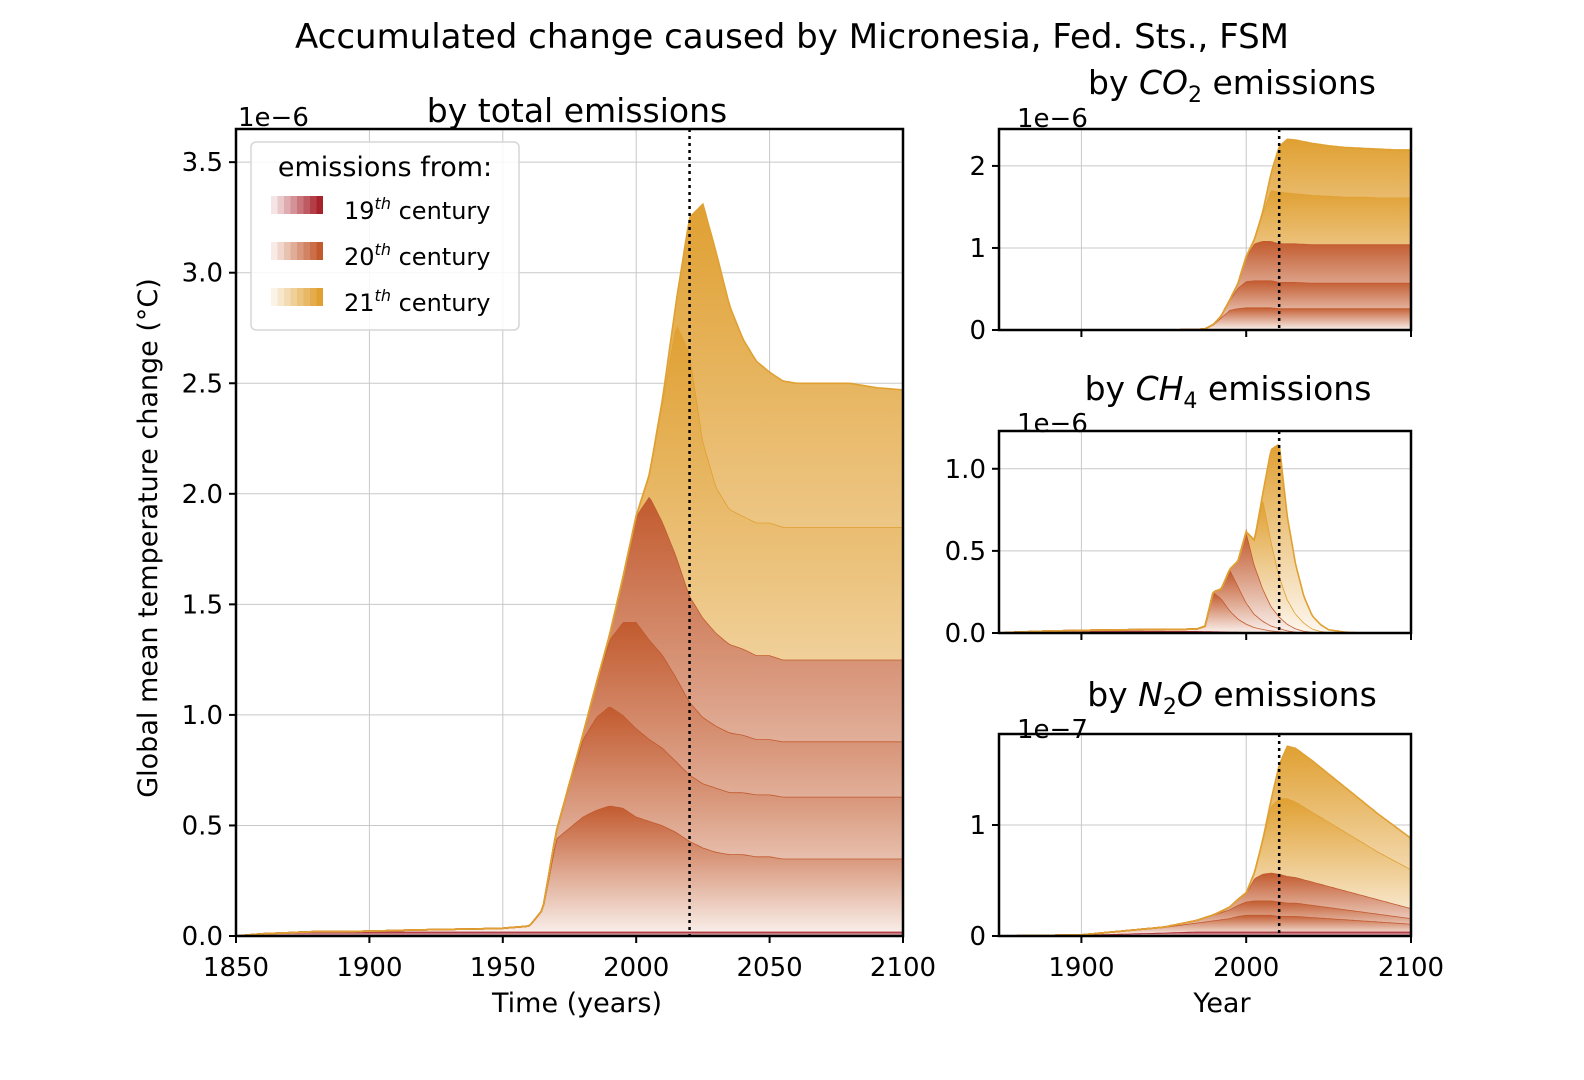 Image resolution: width=1584 pixels, height=1080 pixels. What do you see at coordinates (417, 209) in the screenshot?
I see `legend-label-19th: 19th century` at bounding box center [417, 209].